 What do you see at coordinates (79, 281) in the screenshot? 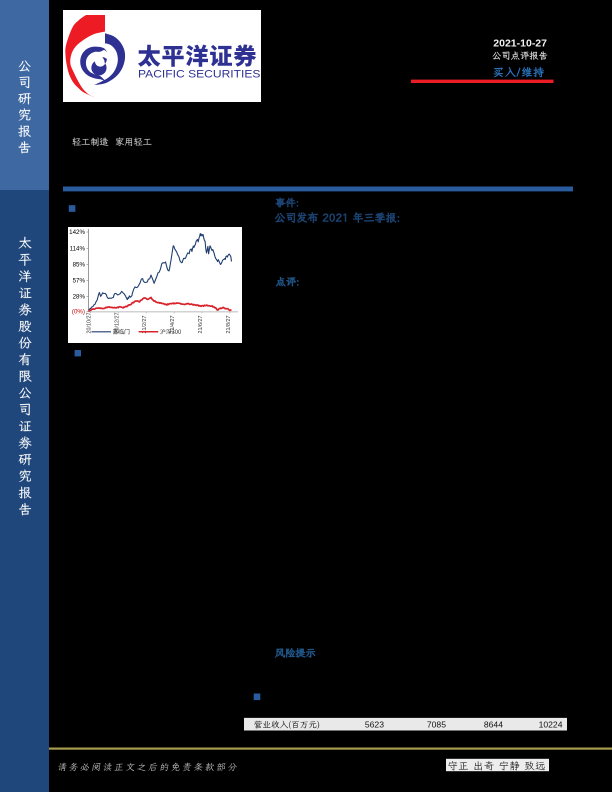
I see `svg-text: 57%` at bounding box center [79, 281].